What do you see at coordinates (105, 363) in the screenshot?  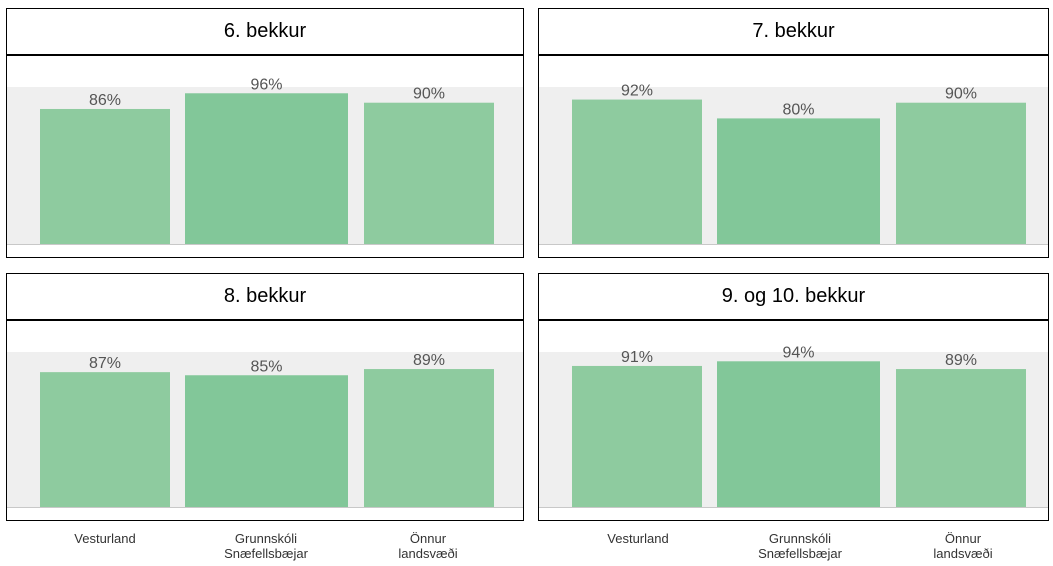 I see `data-label: 87%` at bounding box center [105, 363].